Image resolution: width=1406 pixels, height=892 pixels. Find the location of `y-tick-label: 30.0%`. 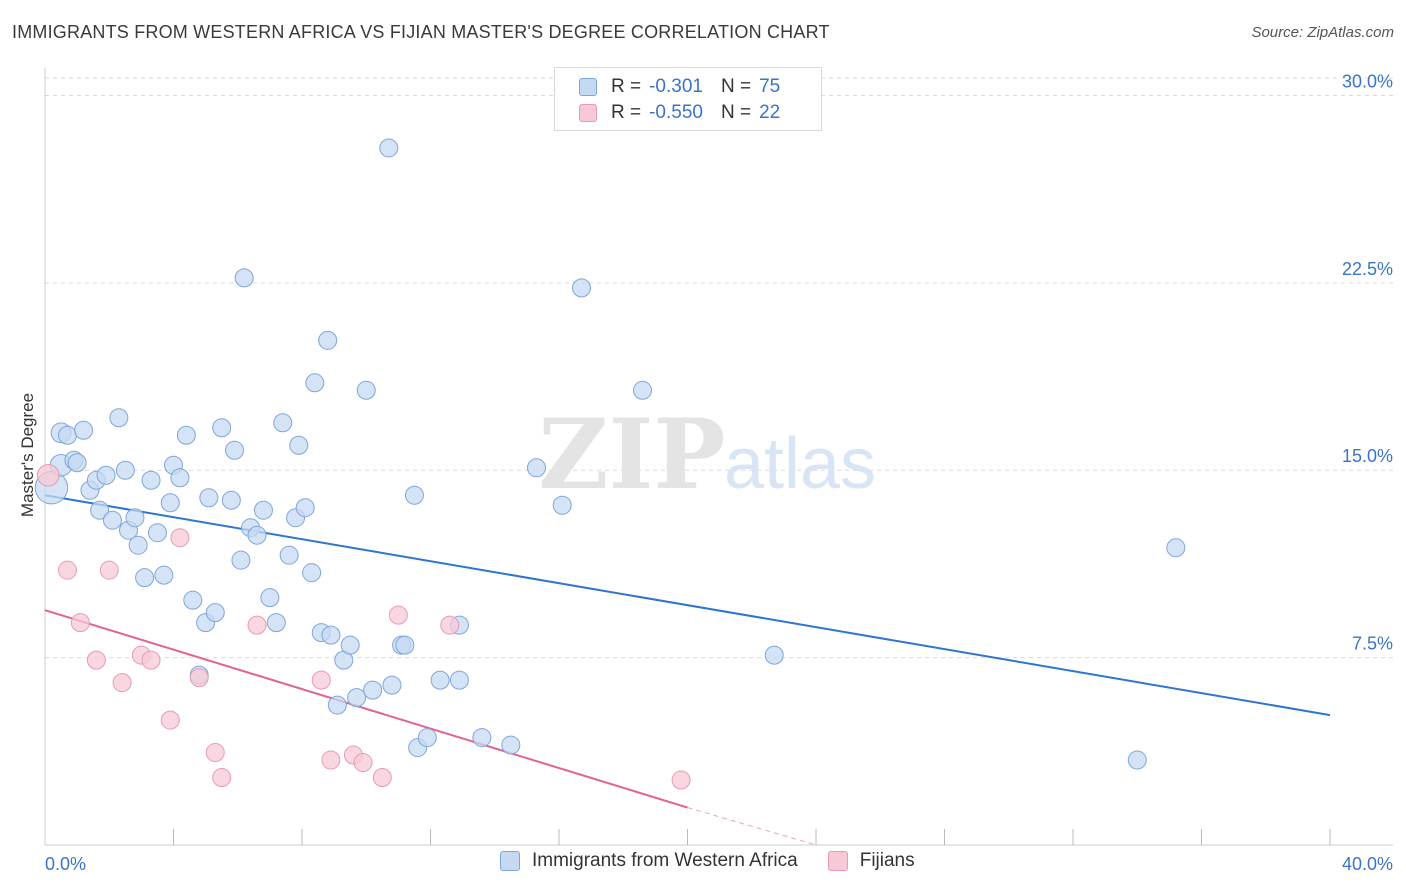

y-tick-label: 30.0% is located at coordinates (1367, 81).